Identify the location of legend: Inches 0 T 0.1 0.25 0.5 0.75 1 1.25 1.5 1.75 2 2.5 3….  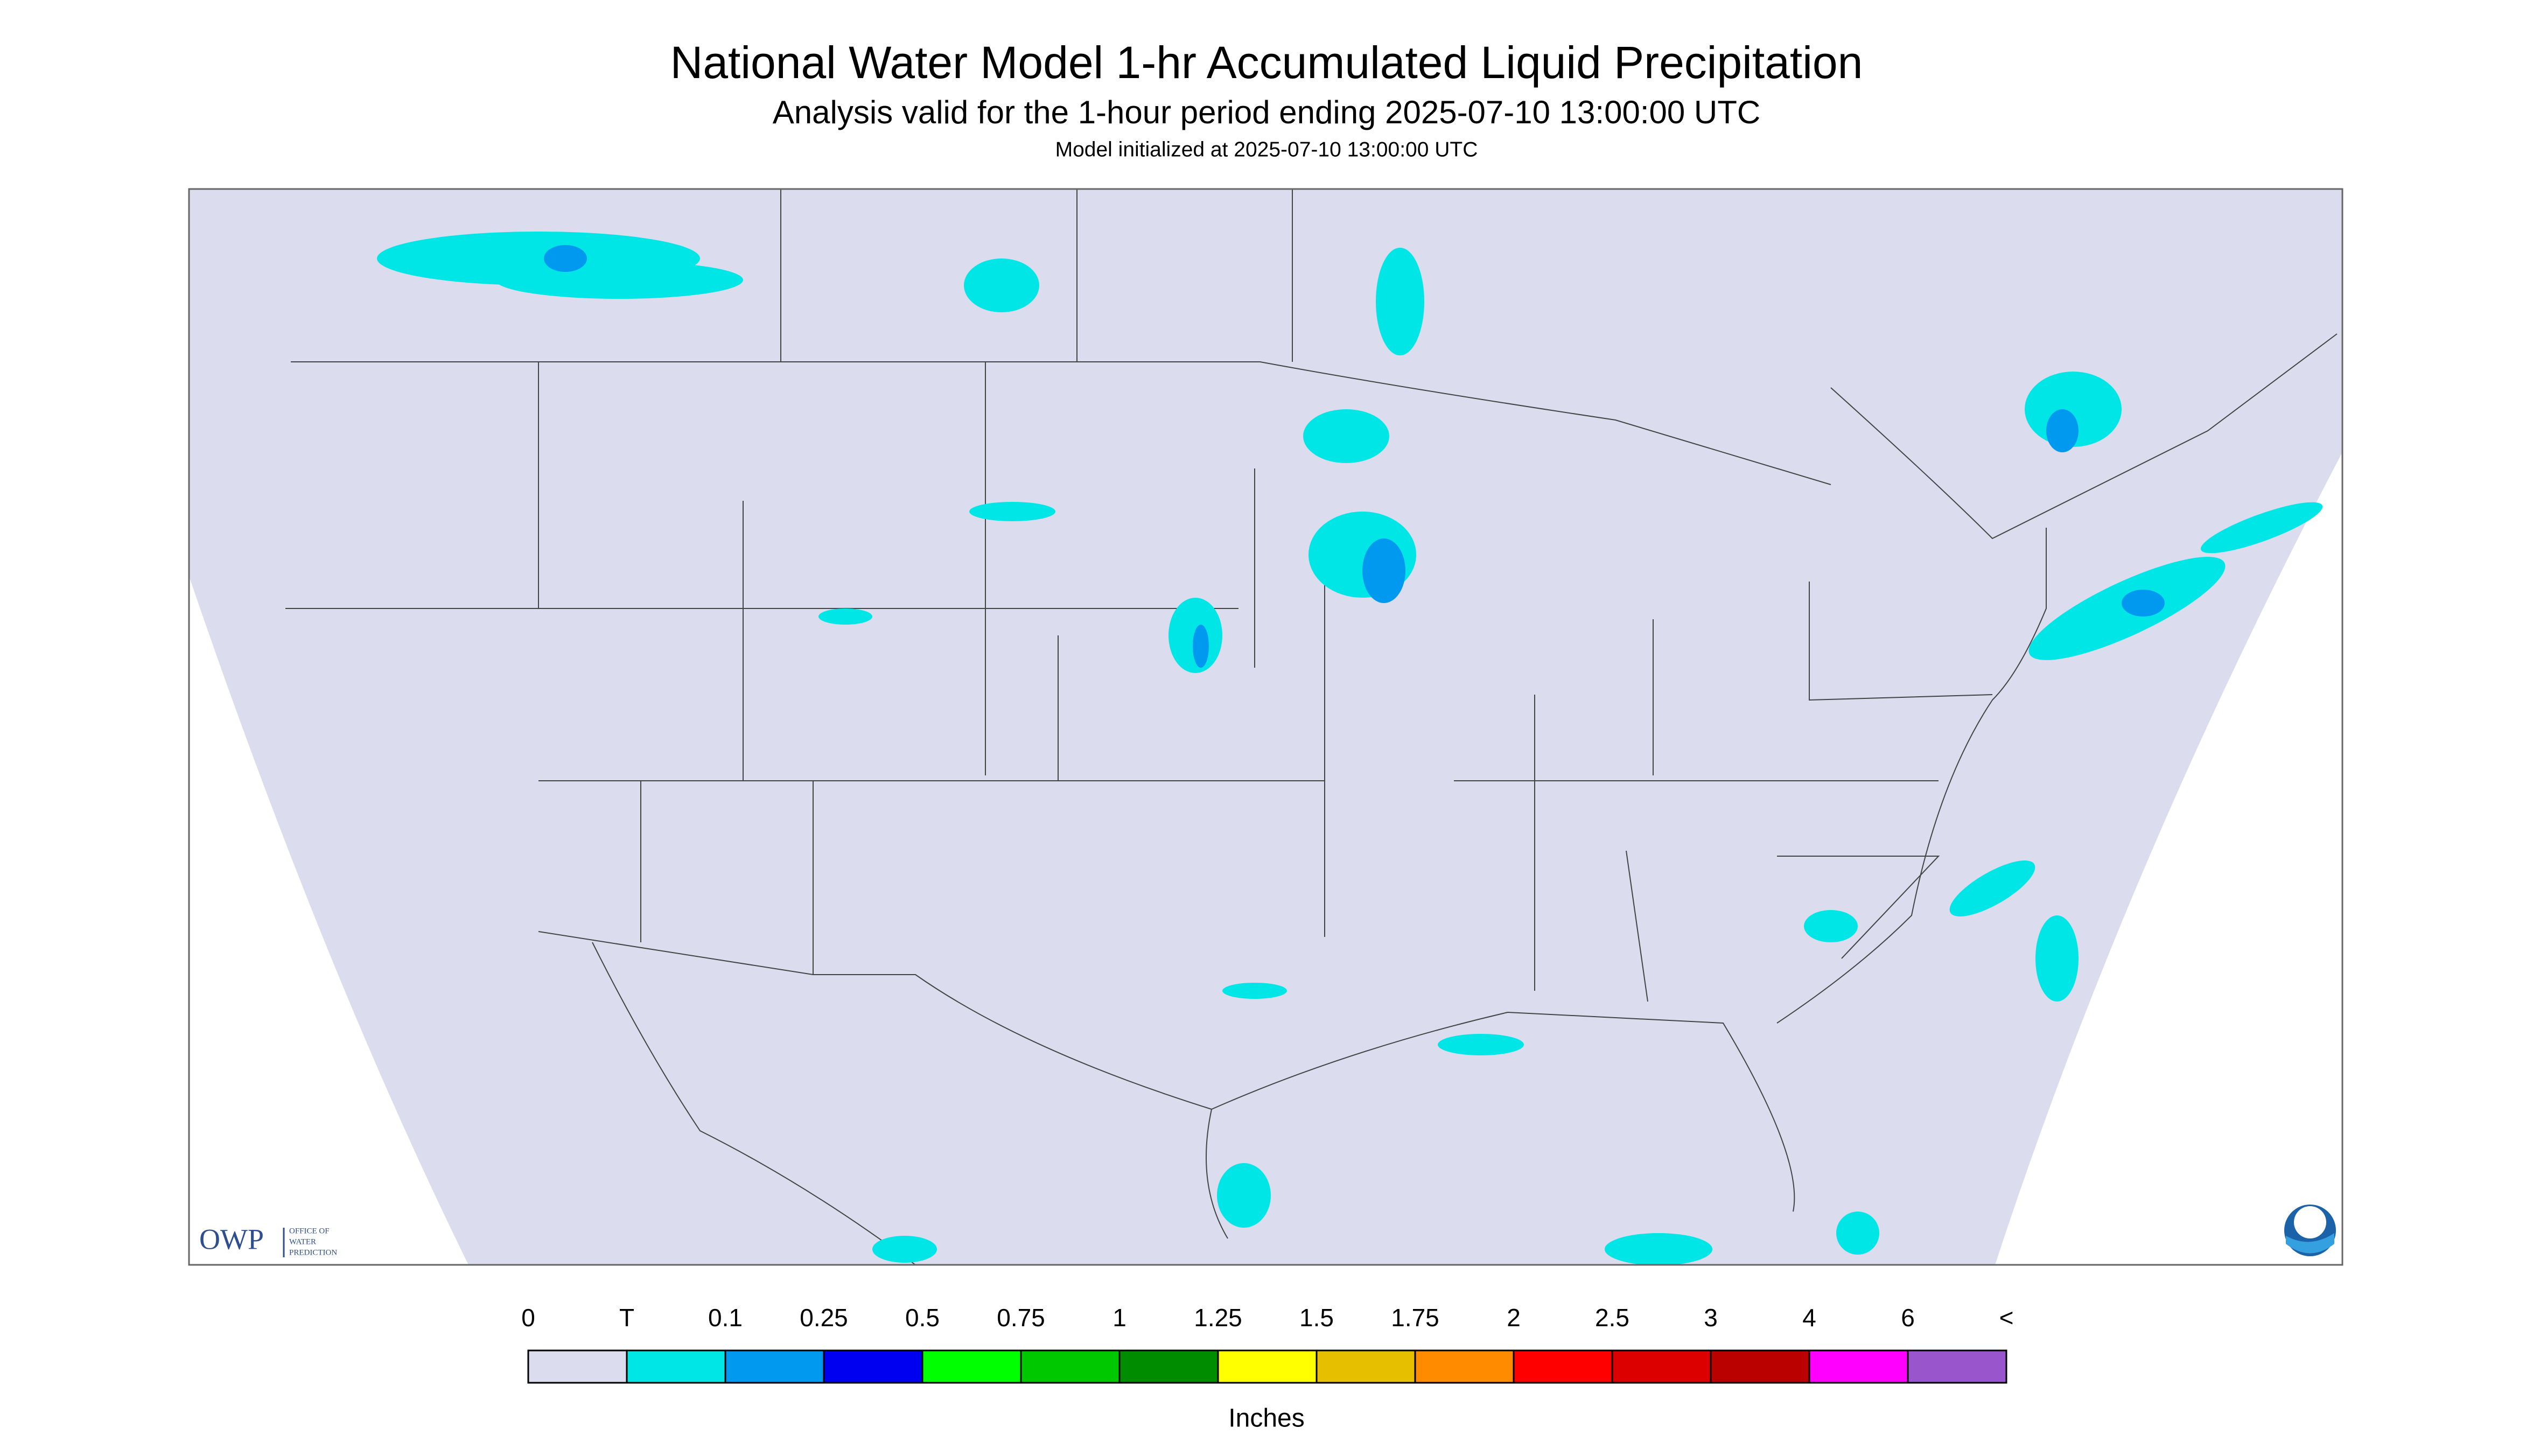
(1267, 1368).